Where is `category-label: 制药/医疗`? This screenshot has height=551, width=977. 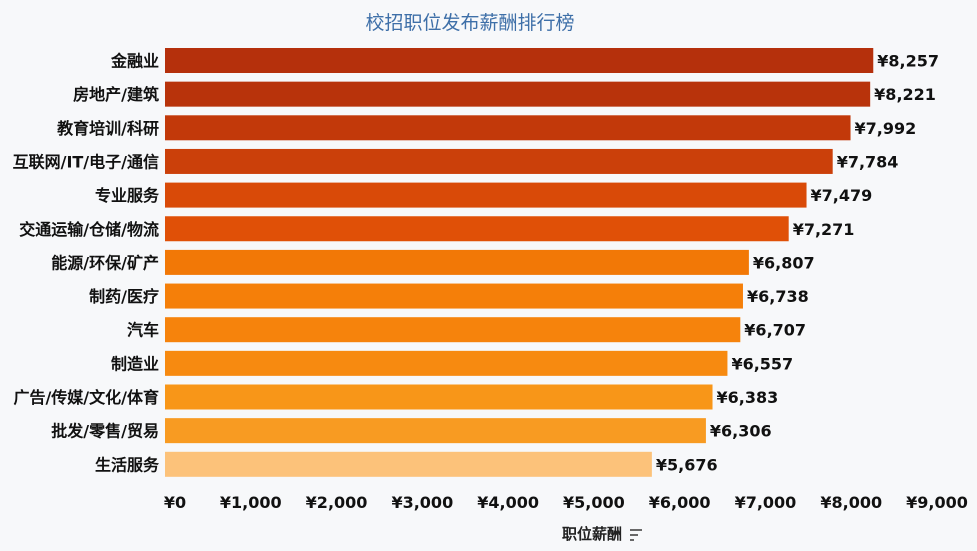
category-label: 制药/医疗 is located at coordinates (124, 296).